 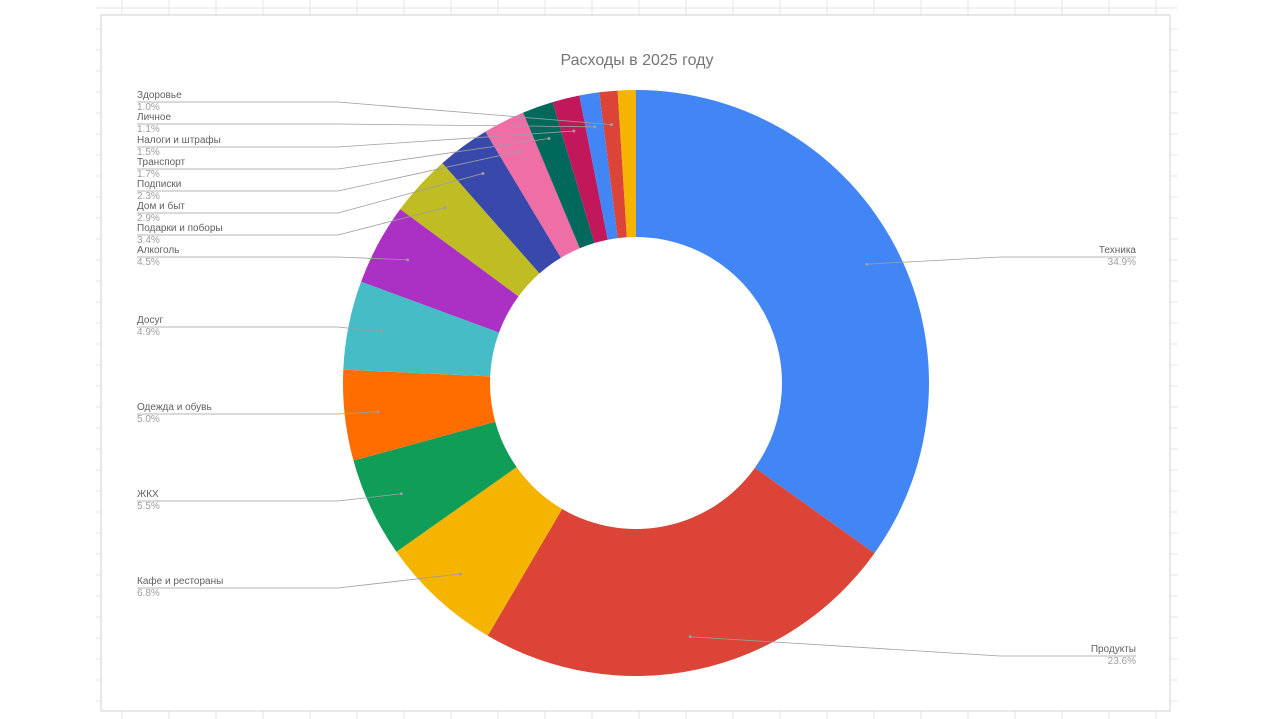 What do you see at coordinates (148, 196) in the screenshot?
I see `slice-percent-label: 2.3%` at bounding box center [148, 196].